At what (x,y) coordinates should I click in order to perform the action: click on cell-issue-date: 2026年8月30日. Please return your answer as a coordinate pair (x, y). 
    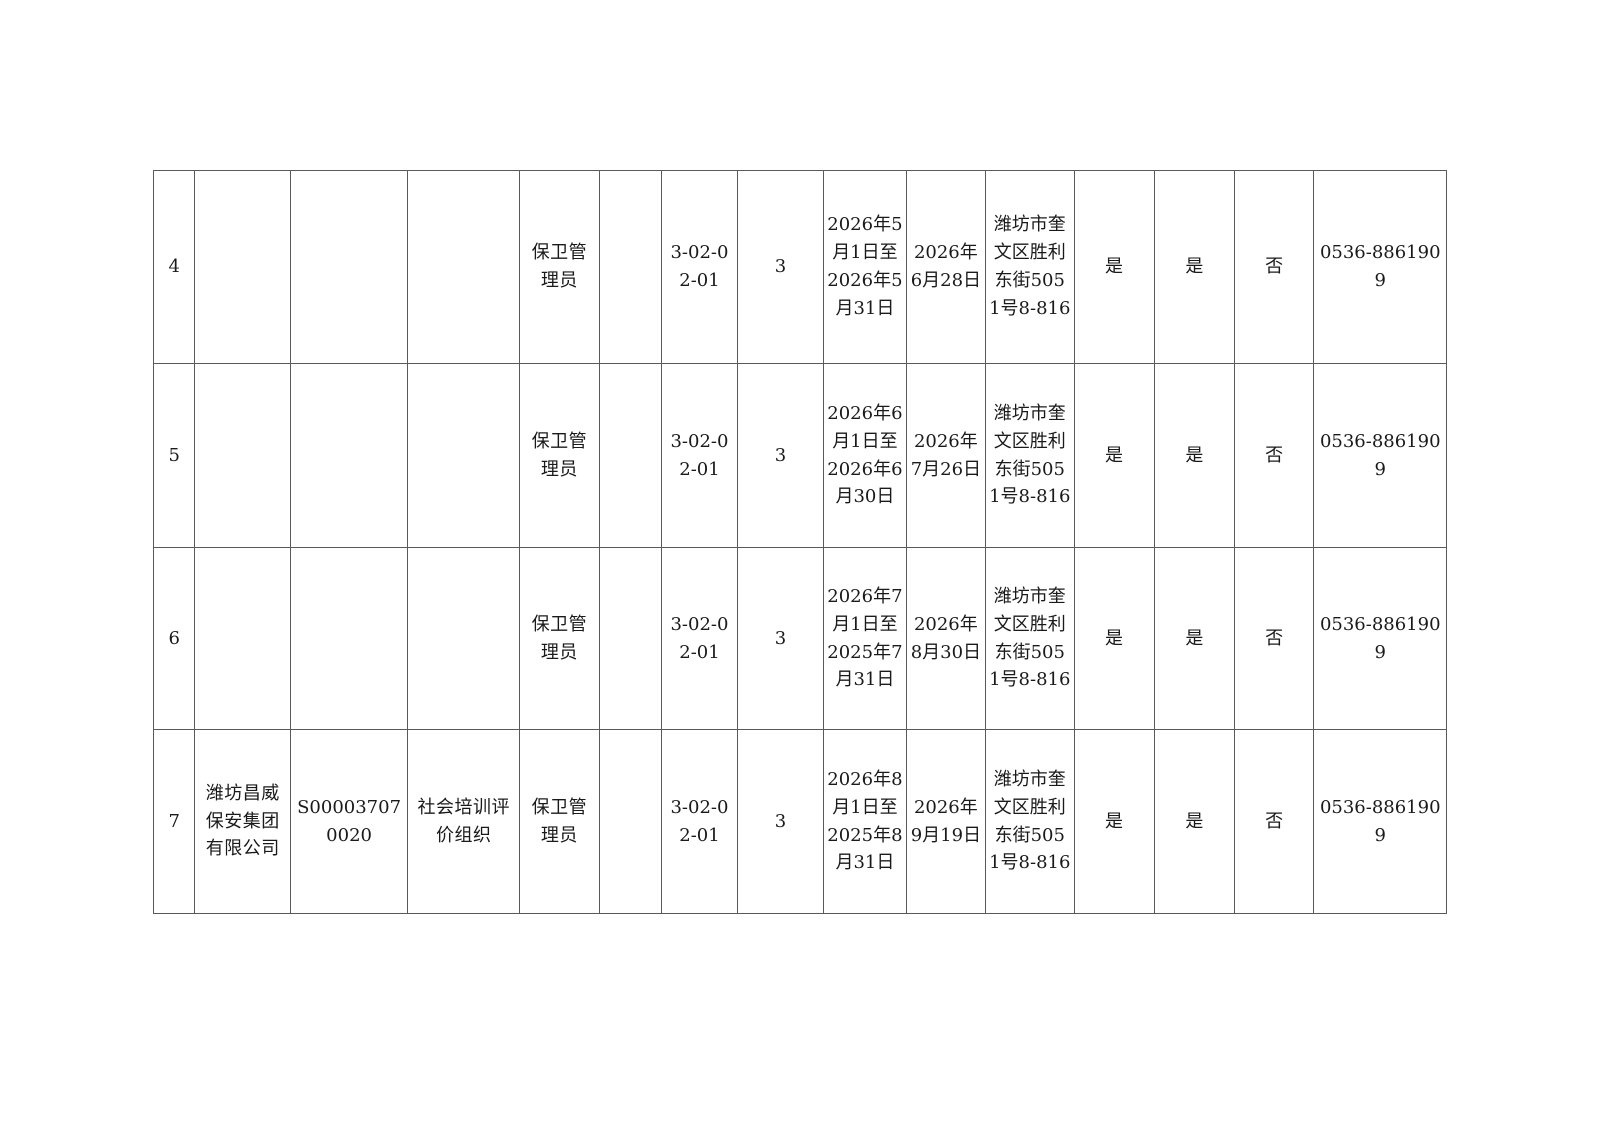
    Looking at the image, I should click on (945, 638).